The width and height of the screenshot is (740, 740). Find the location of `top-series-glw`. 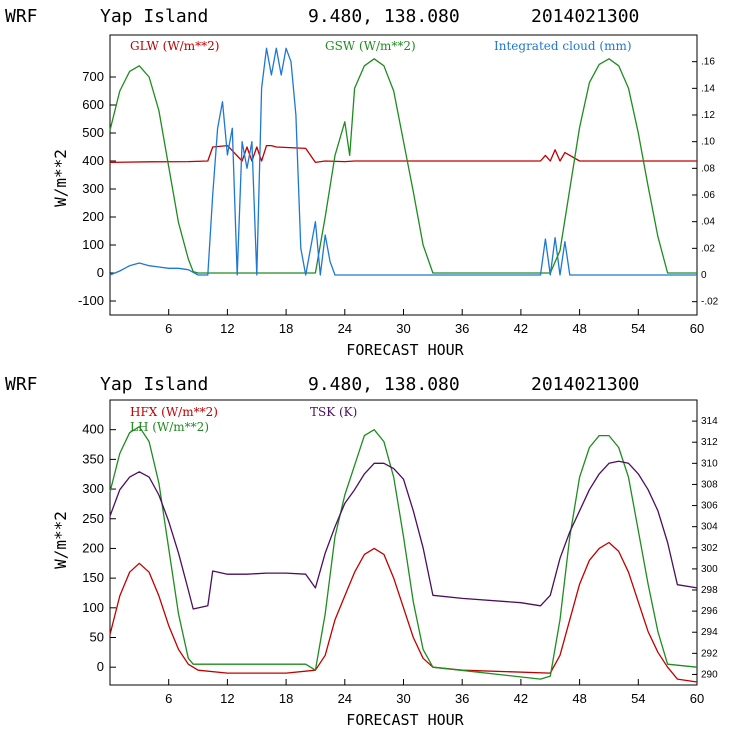

top-series-glw is located at coordinates (403, 154).